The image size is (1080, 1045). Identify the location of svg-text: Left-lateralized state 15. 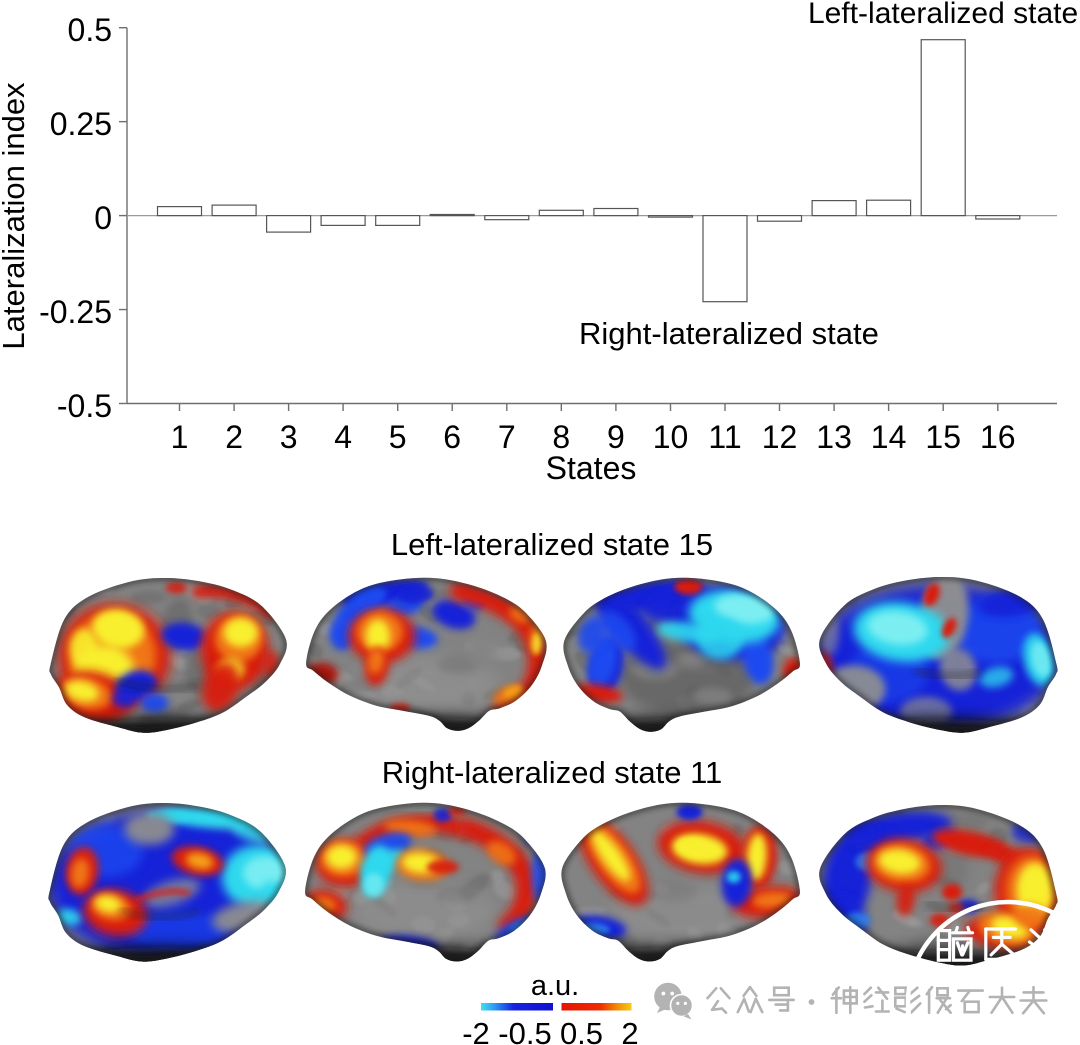
(552, 544).